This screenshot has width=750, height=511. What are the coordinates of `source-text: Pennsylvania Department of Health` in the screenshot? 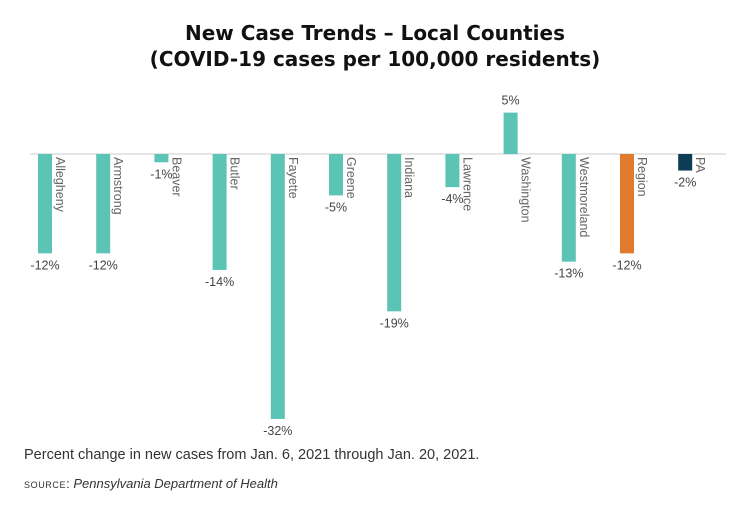 It's located at (175, 483).